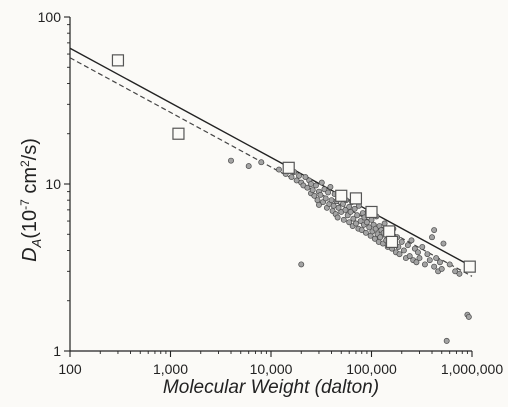 The height and width of the screenshot is (407, 508). What do you see at coordinates (30, 183) in the screenshot?
I see `y-axis-title-unit: cm` at bounding box center [30, 183].